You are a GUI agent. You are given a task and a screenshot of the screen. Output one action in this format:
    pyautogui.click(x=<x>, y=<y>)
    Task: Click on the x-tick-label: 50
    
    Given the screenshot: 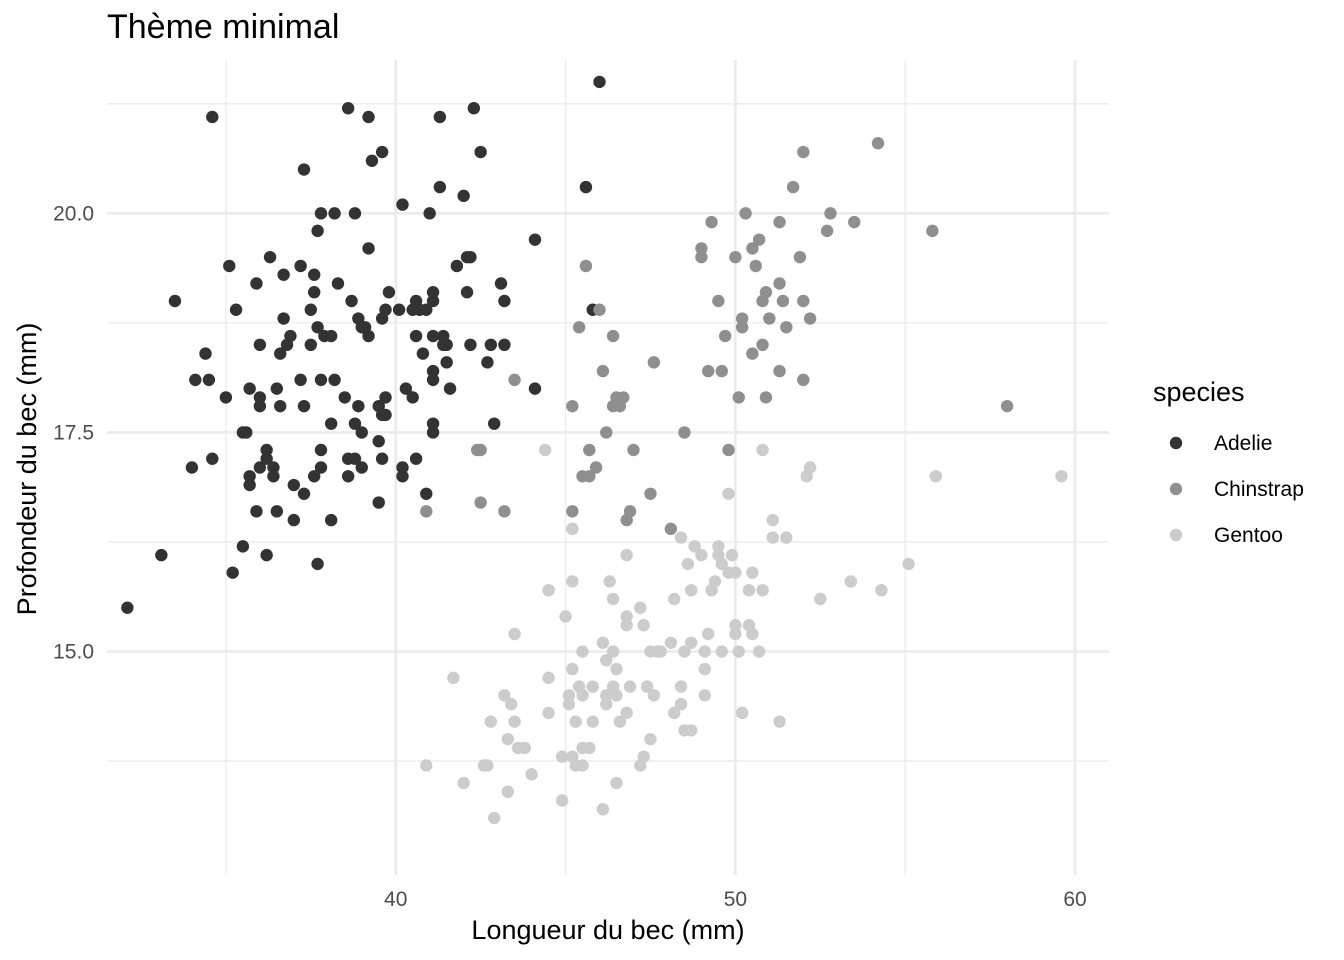 What is the action you would take?
    pyautogui.click(x=735, y=899)
    